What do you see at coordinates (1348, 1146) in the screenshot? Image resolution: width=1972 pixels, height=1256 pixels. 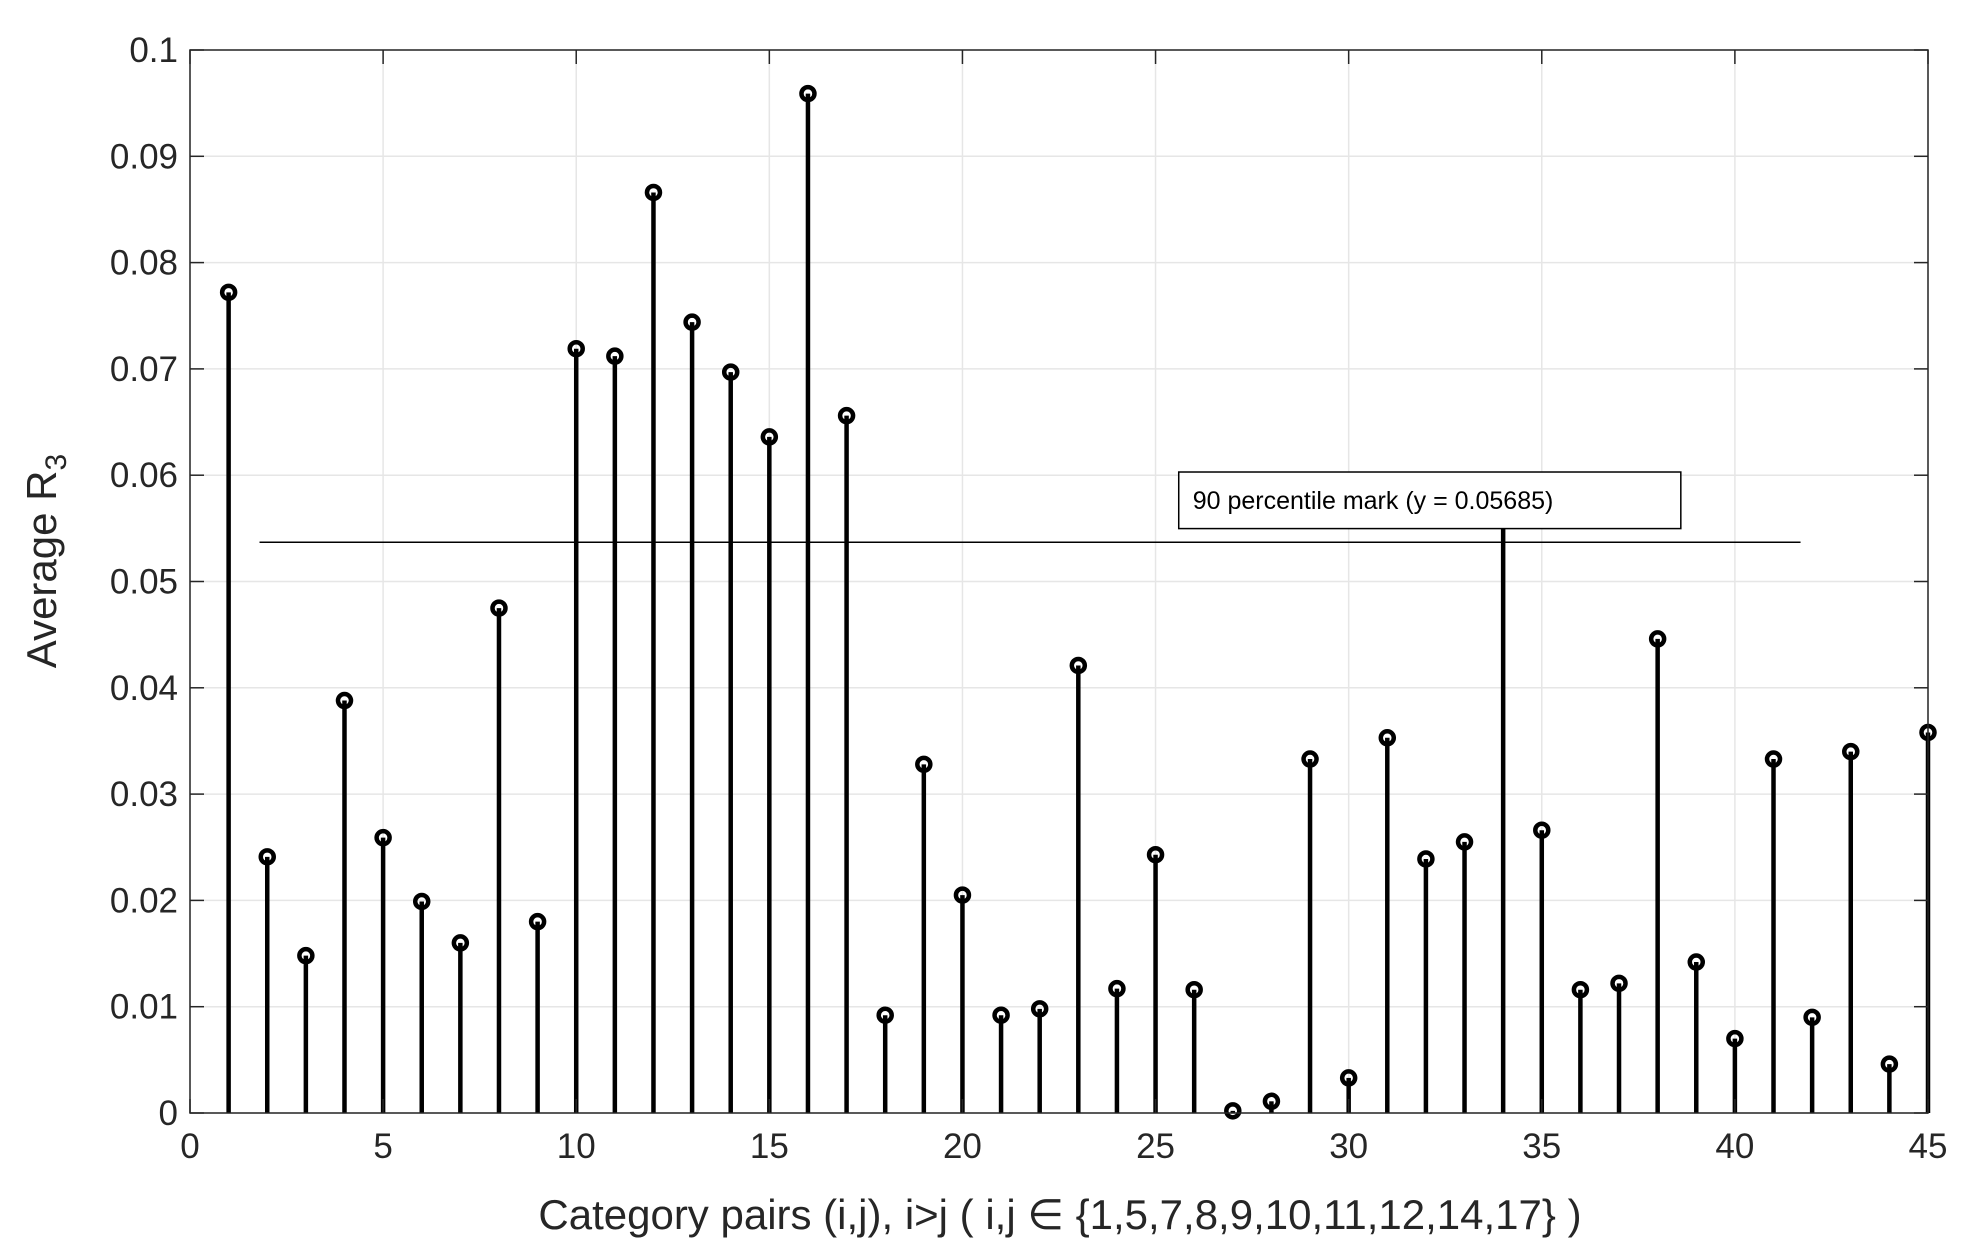 I see `x-tick-label: 30` at bounding box center [1348, 1146].